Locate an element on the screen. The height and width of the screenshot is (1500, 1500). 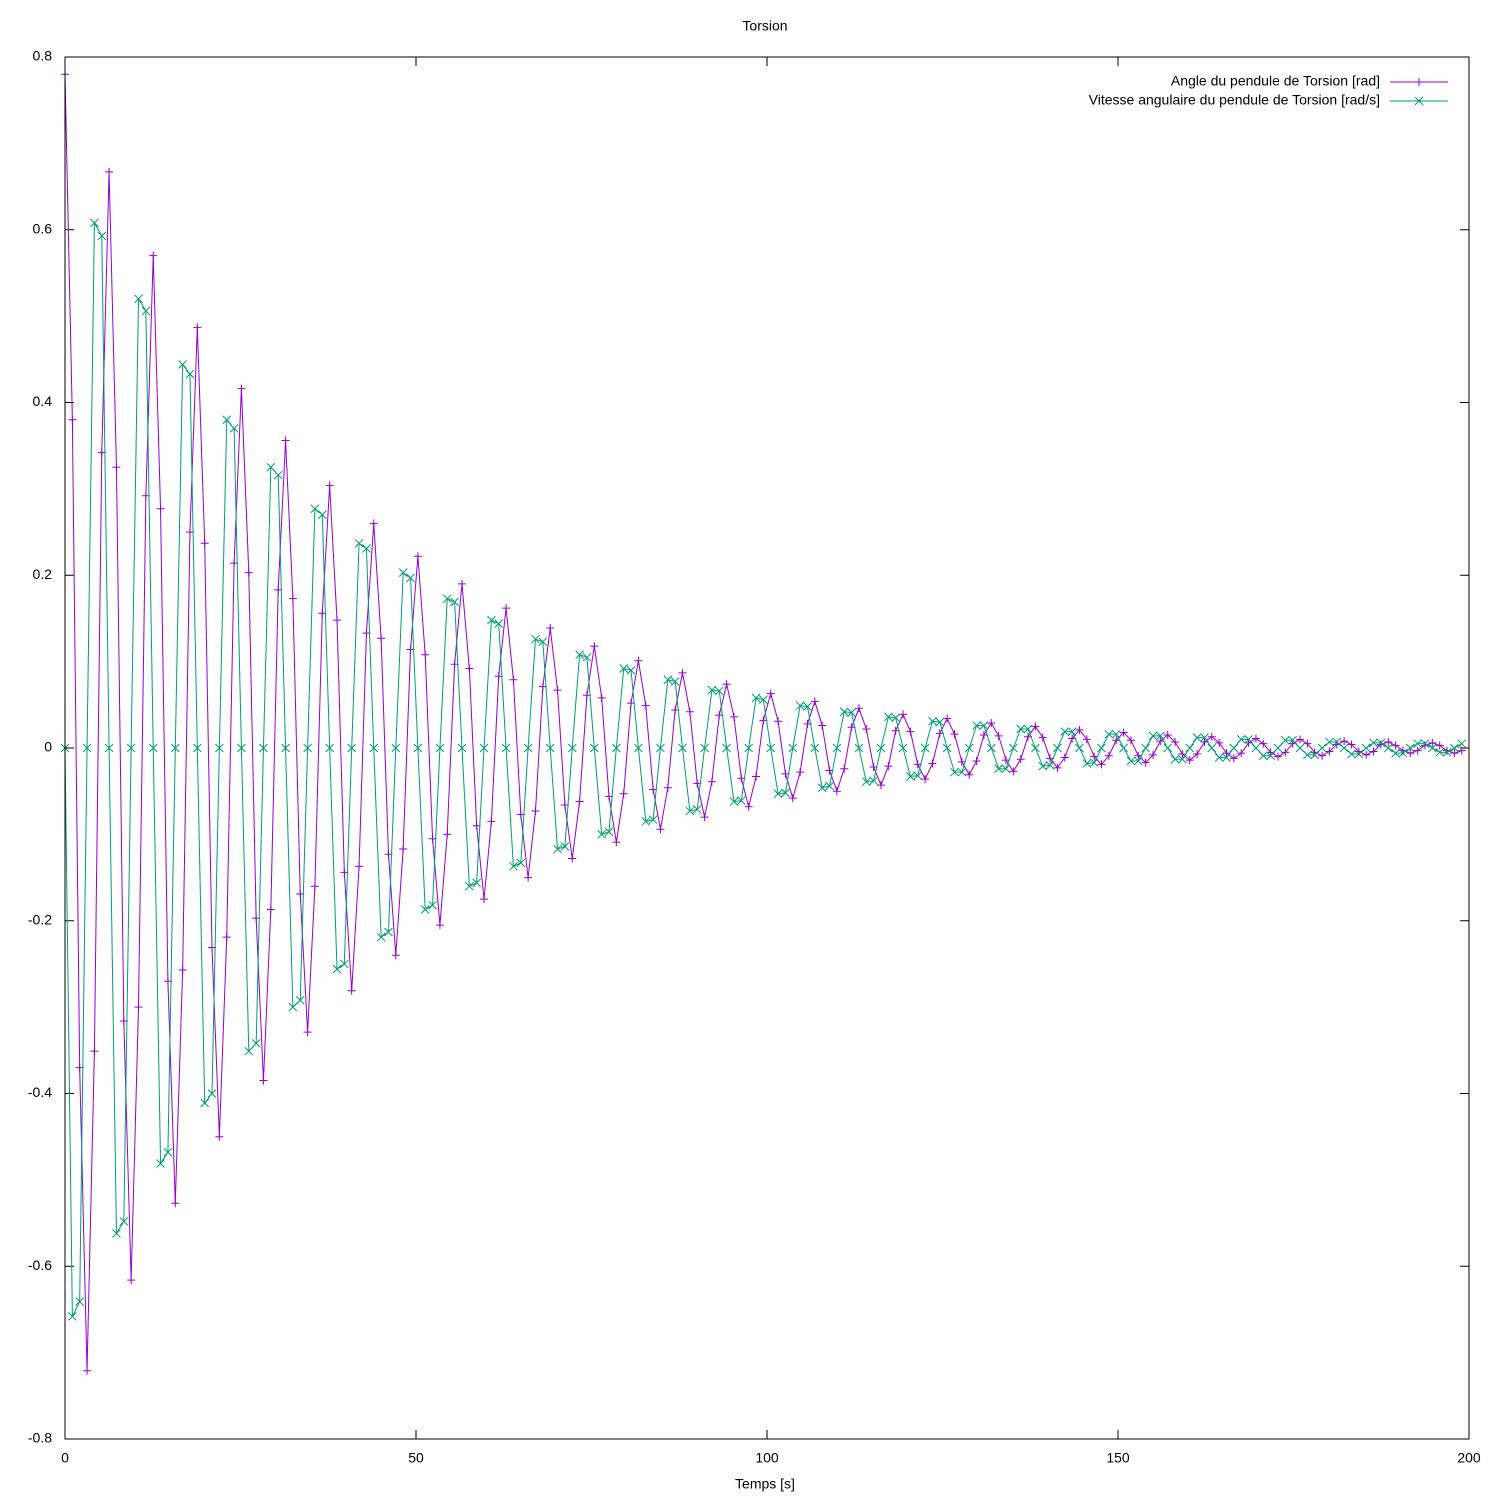
legend-marker is located at coordinates (1419, 101).